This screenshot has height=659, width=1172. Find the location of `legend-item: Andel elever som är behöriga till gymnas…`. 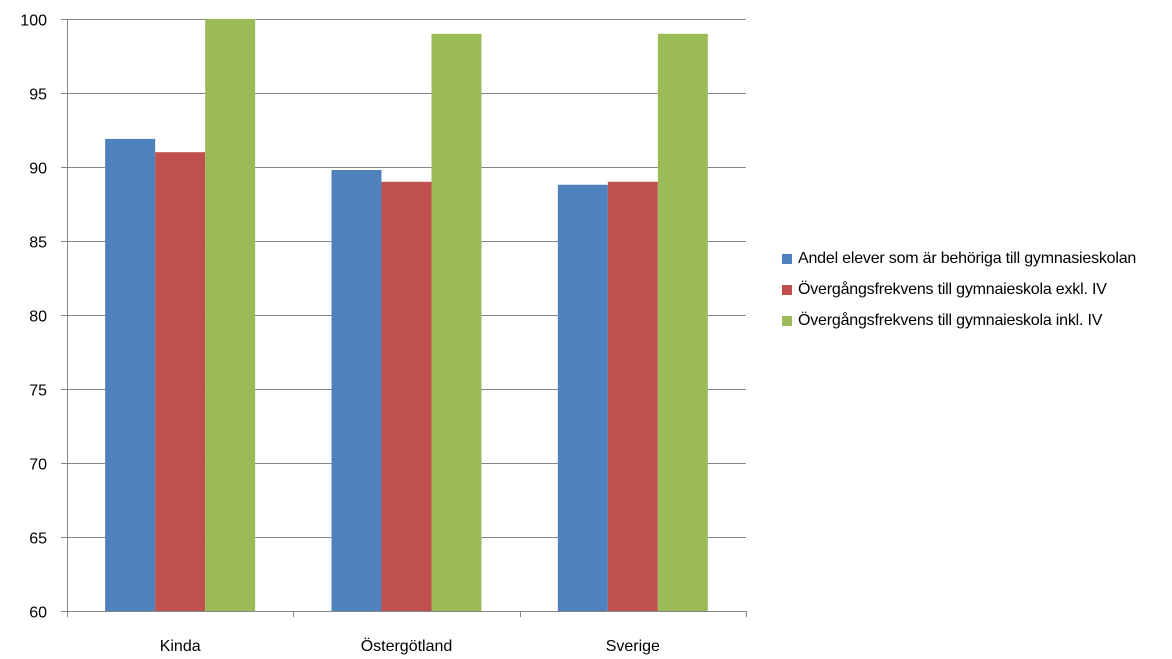

legend-item: Andel elever som är behöriga till gymnas… is located at coordinates (974, 259).